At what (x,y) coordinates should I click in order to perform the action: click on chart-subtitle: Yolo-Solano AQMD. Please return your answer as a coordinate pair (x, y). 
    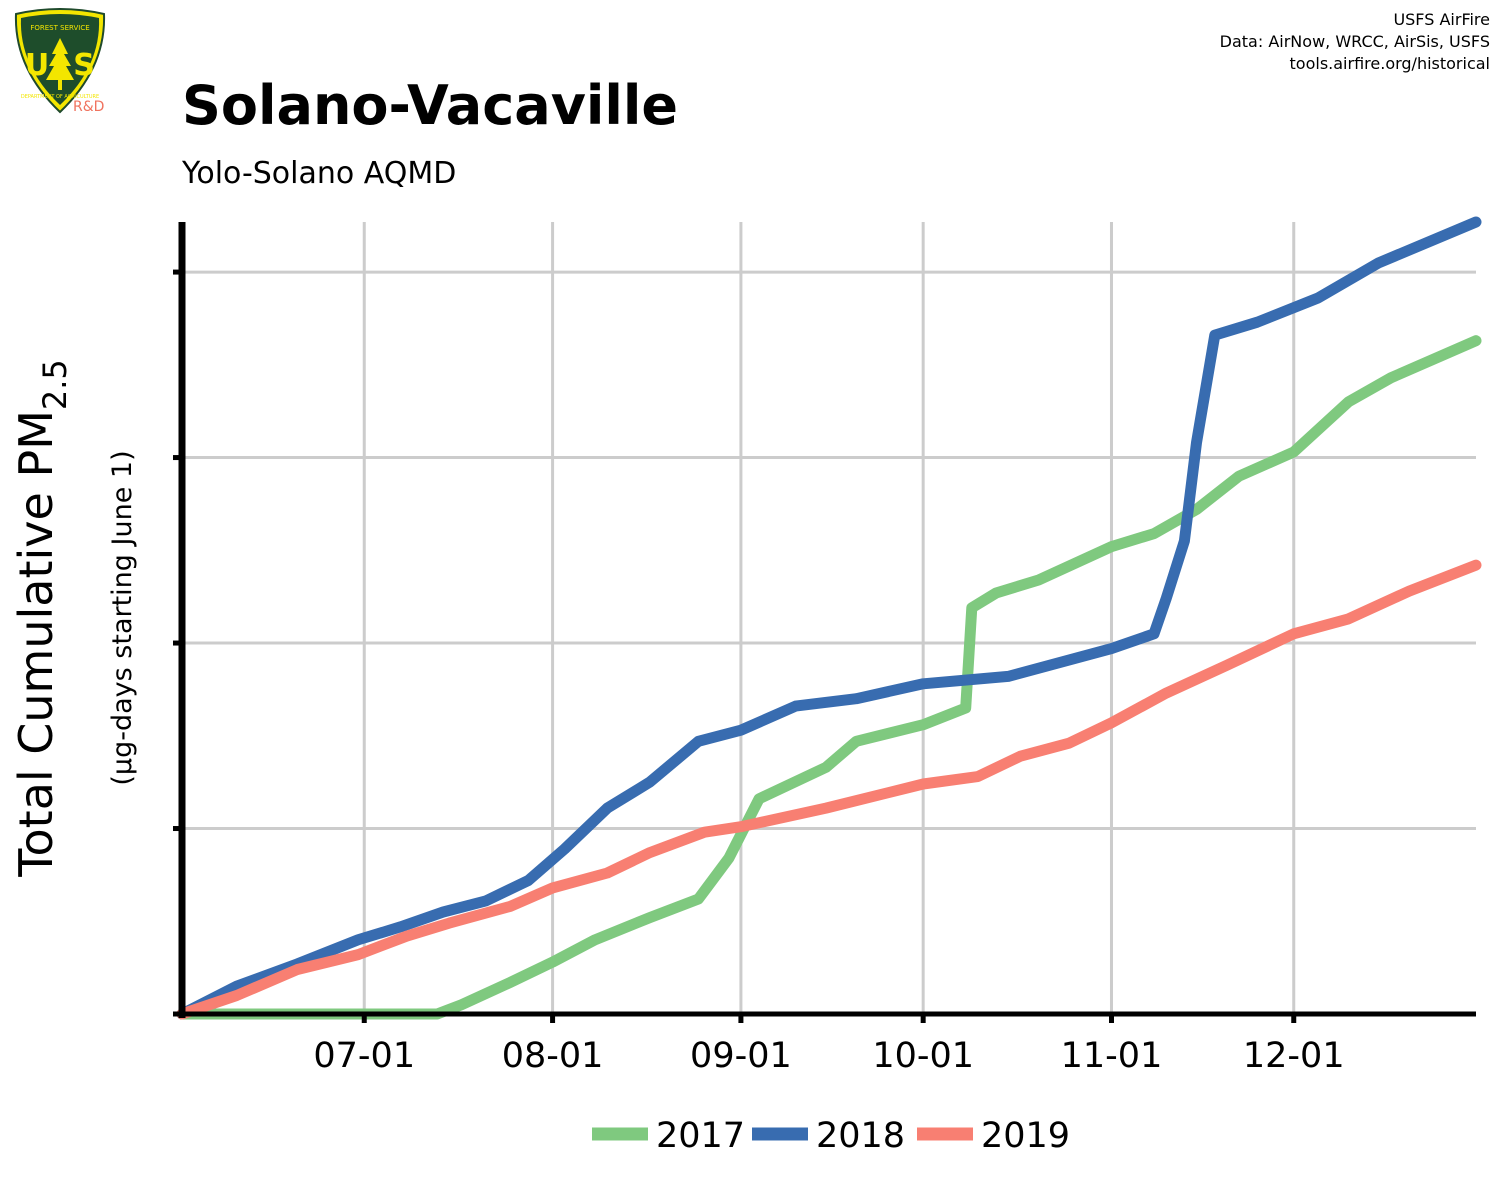
    Looking at the image, I should click on (319, 173).